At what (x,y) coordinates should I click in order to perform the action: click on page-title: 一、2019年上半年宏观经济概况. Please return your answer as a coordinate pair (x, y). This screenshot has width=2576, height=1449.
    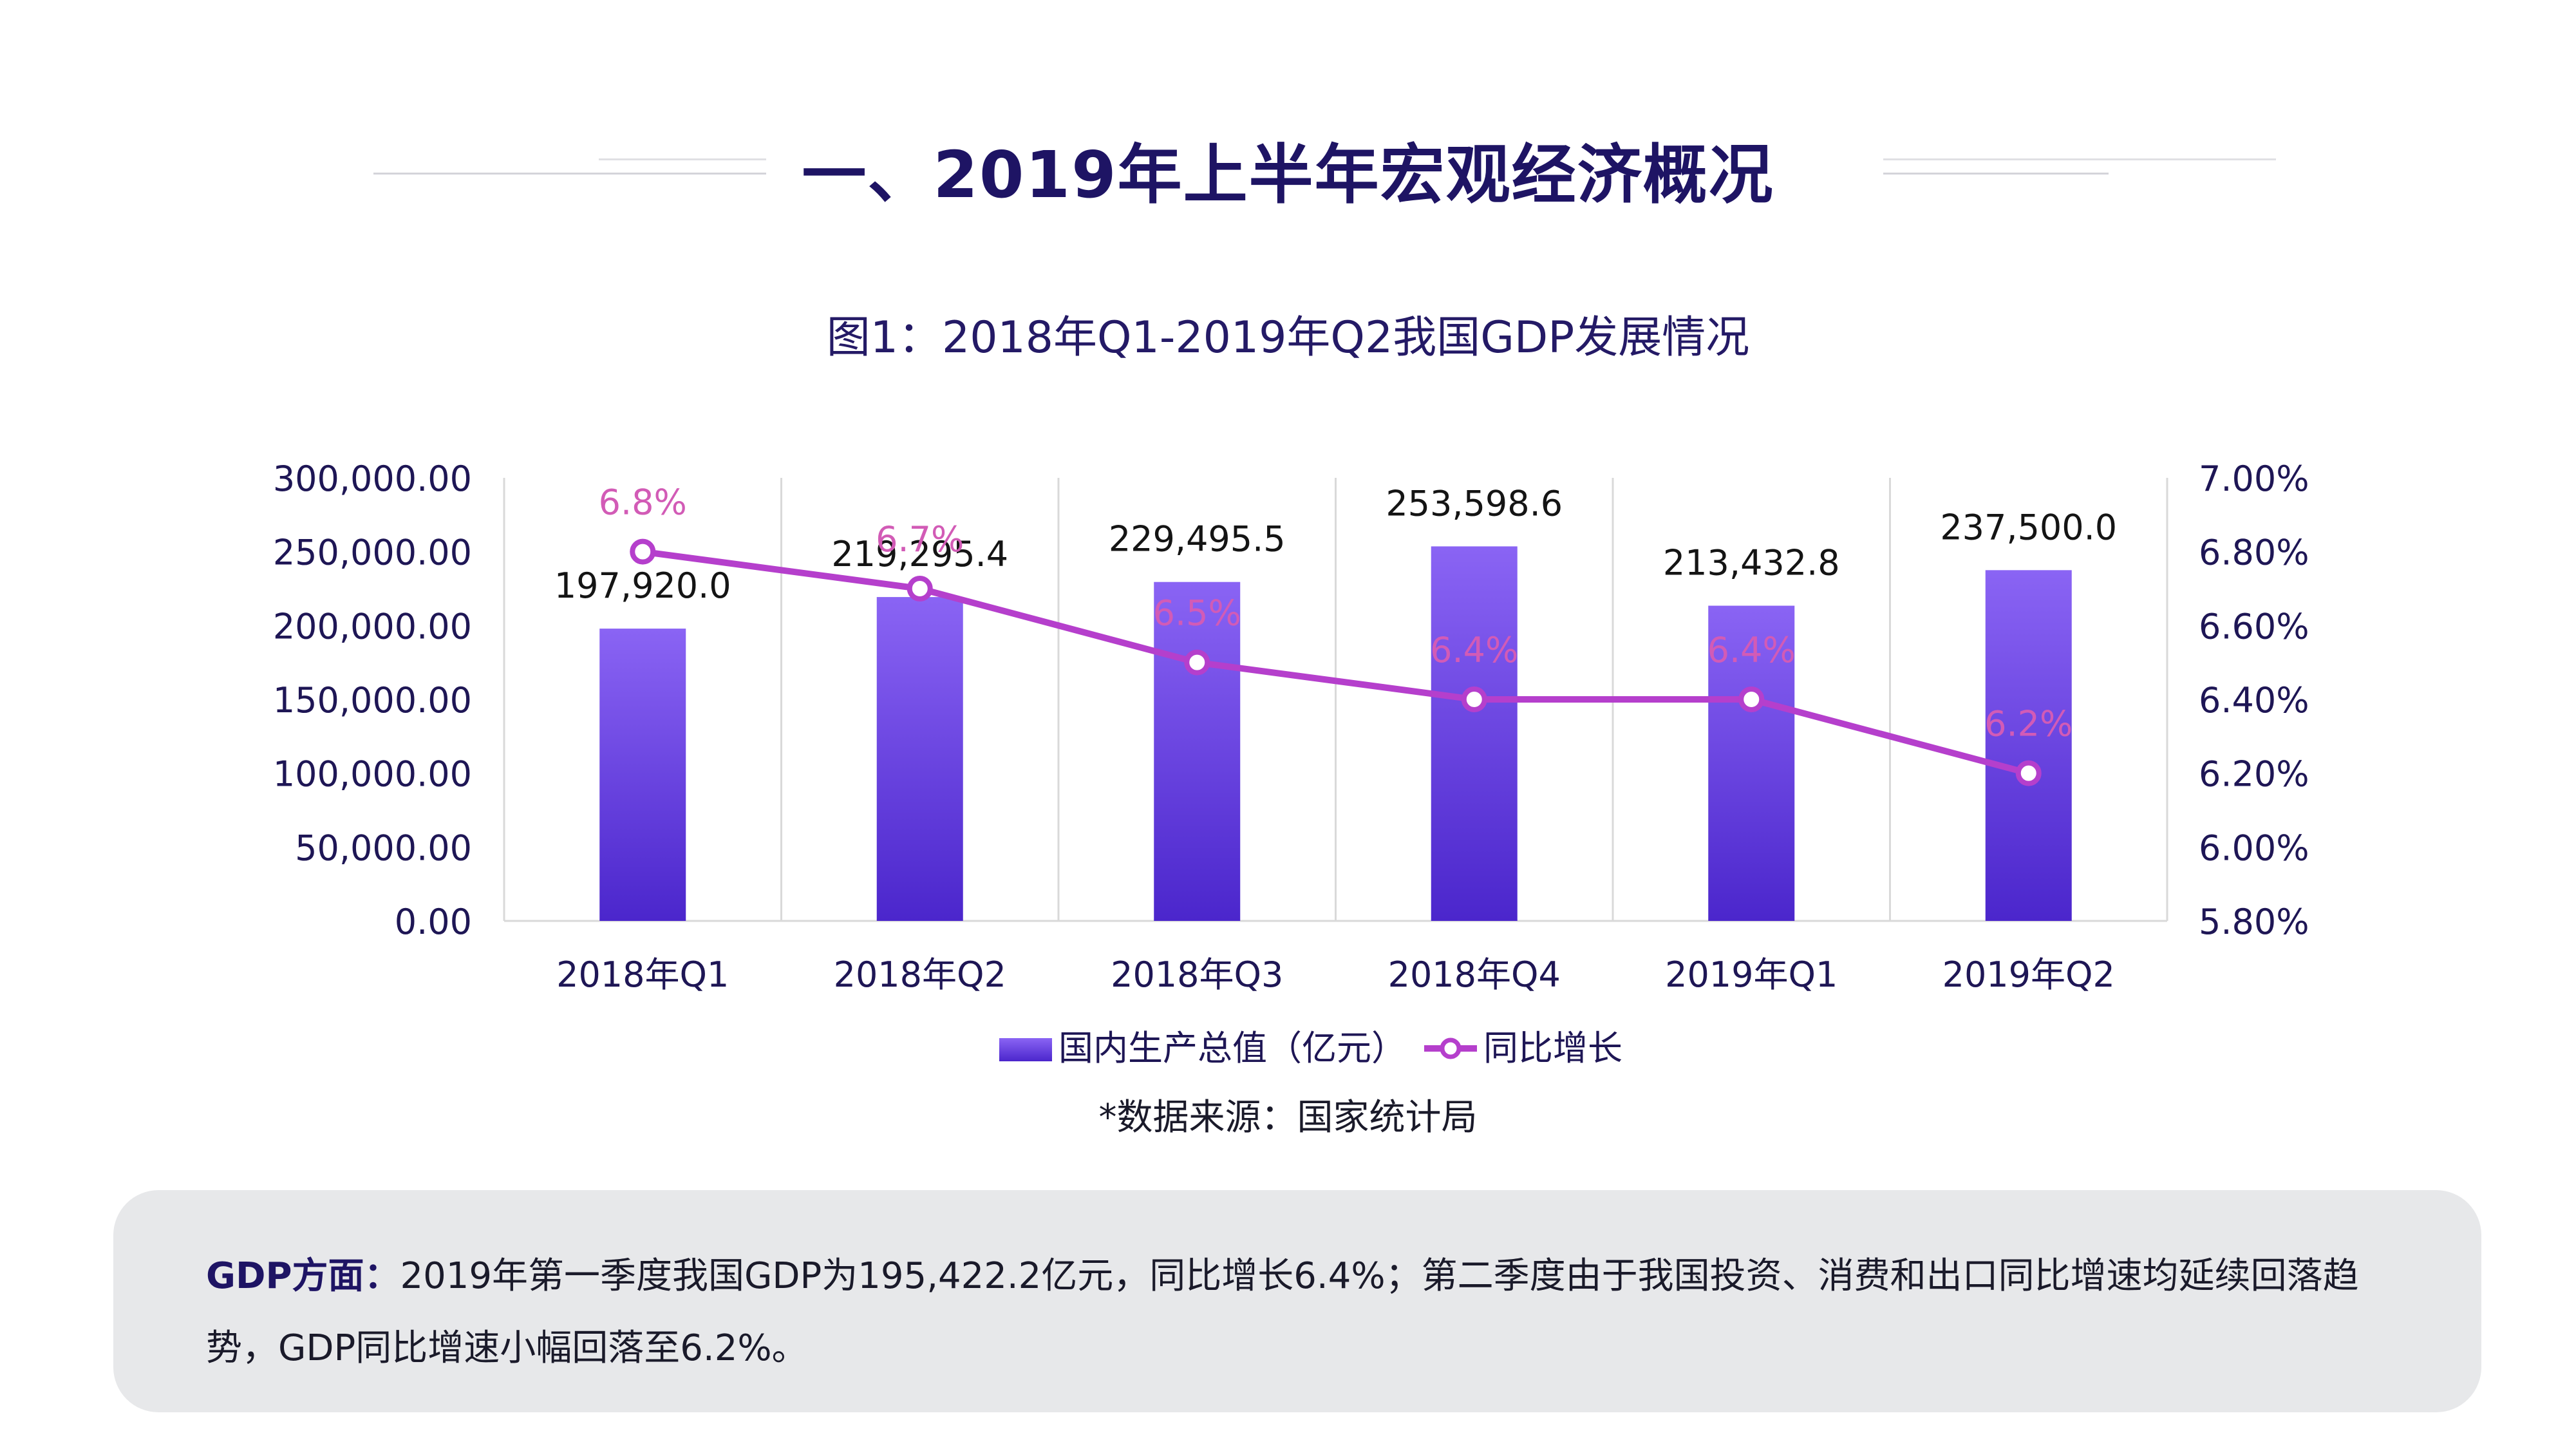
    Looking at the image, I should click on (1288, 175).